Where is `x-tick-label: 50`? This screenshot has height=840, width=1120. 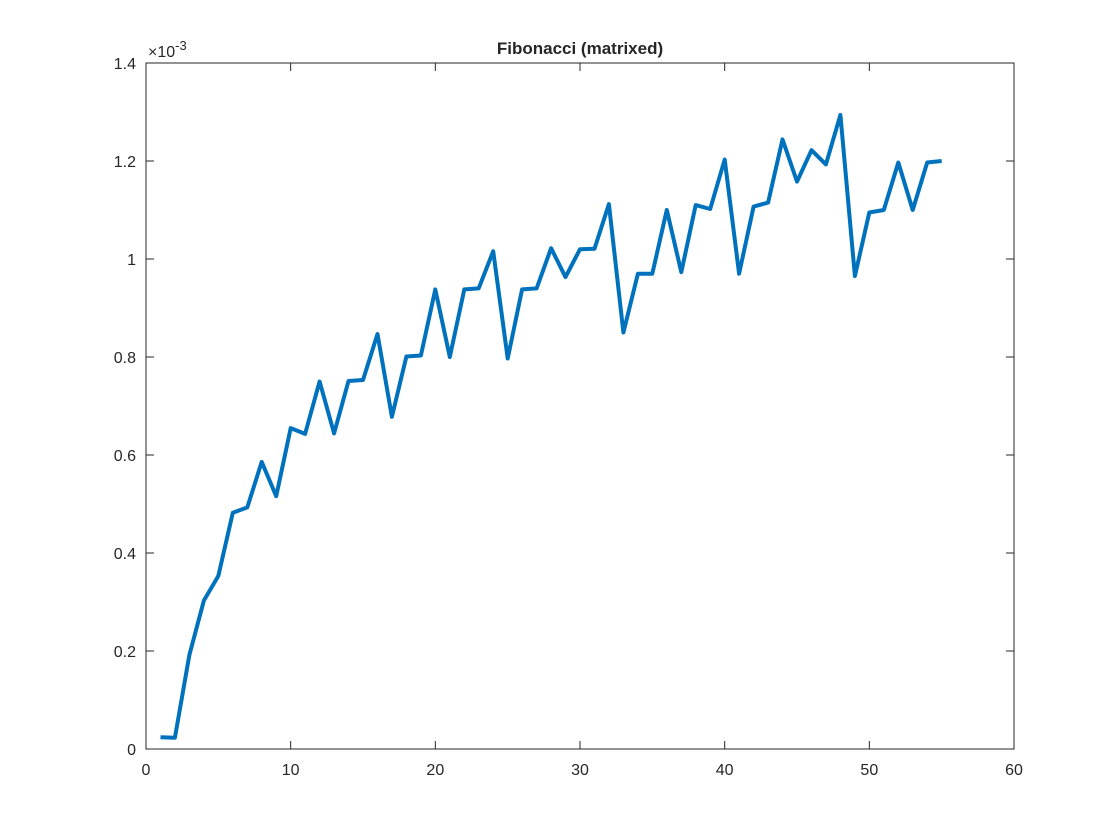 x-tick-label: 50 is located at coordinates (869, 770).